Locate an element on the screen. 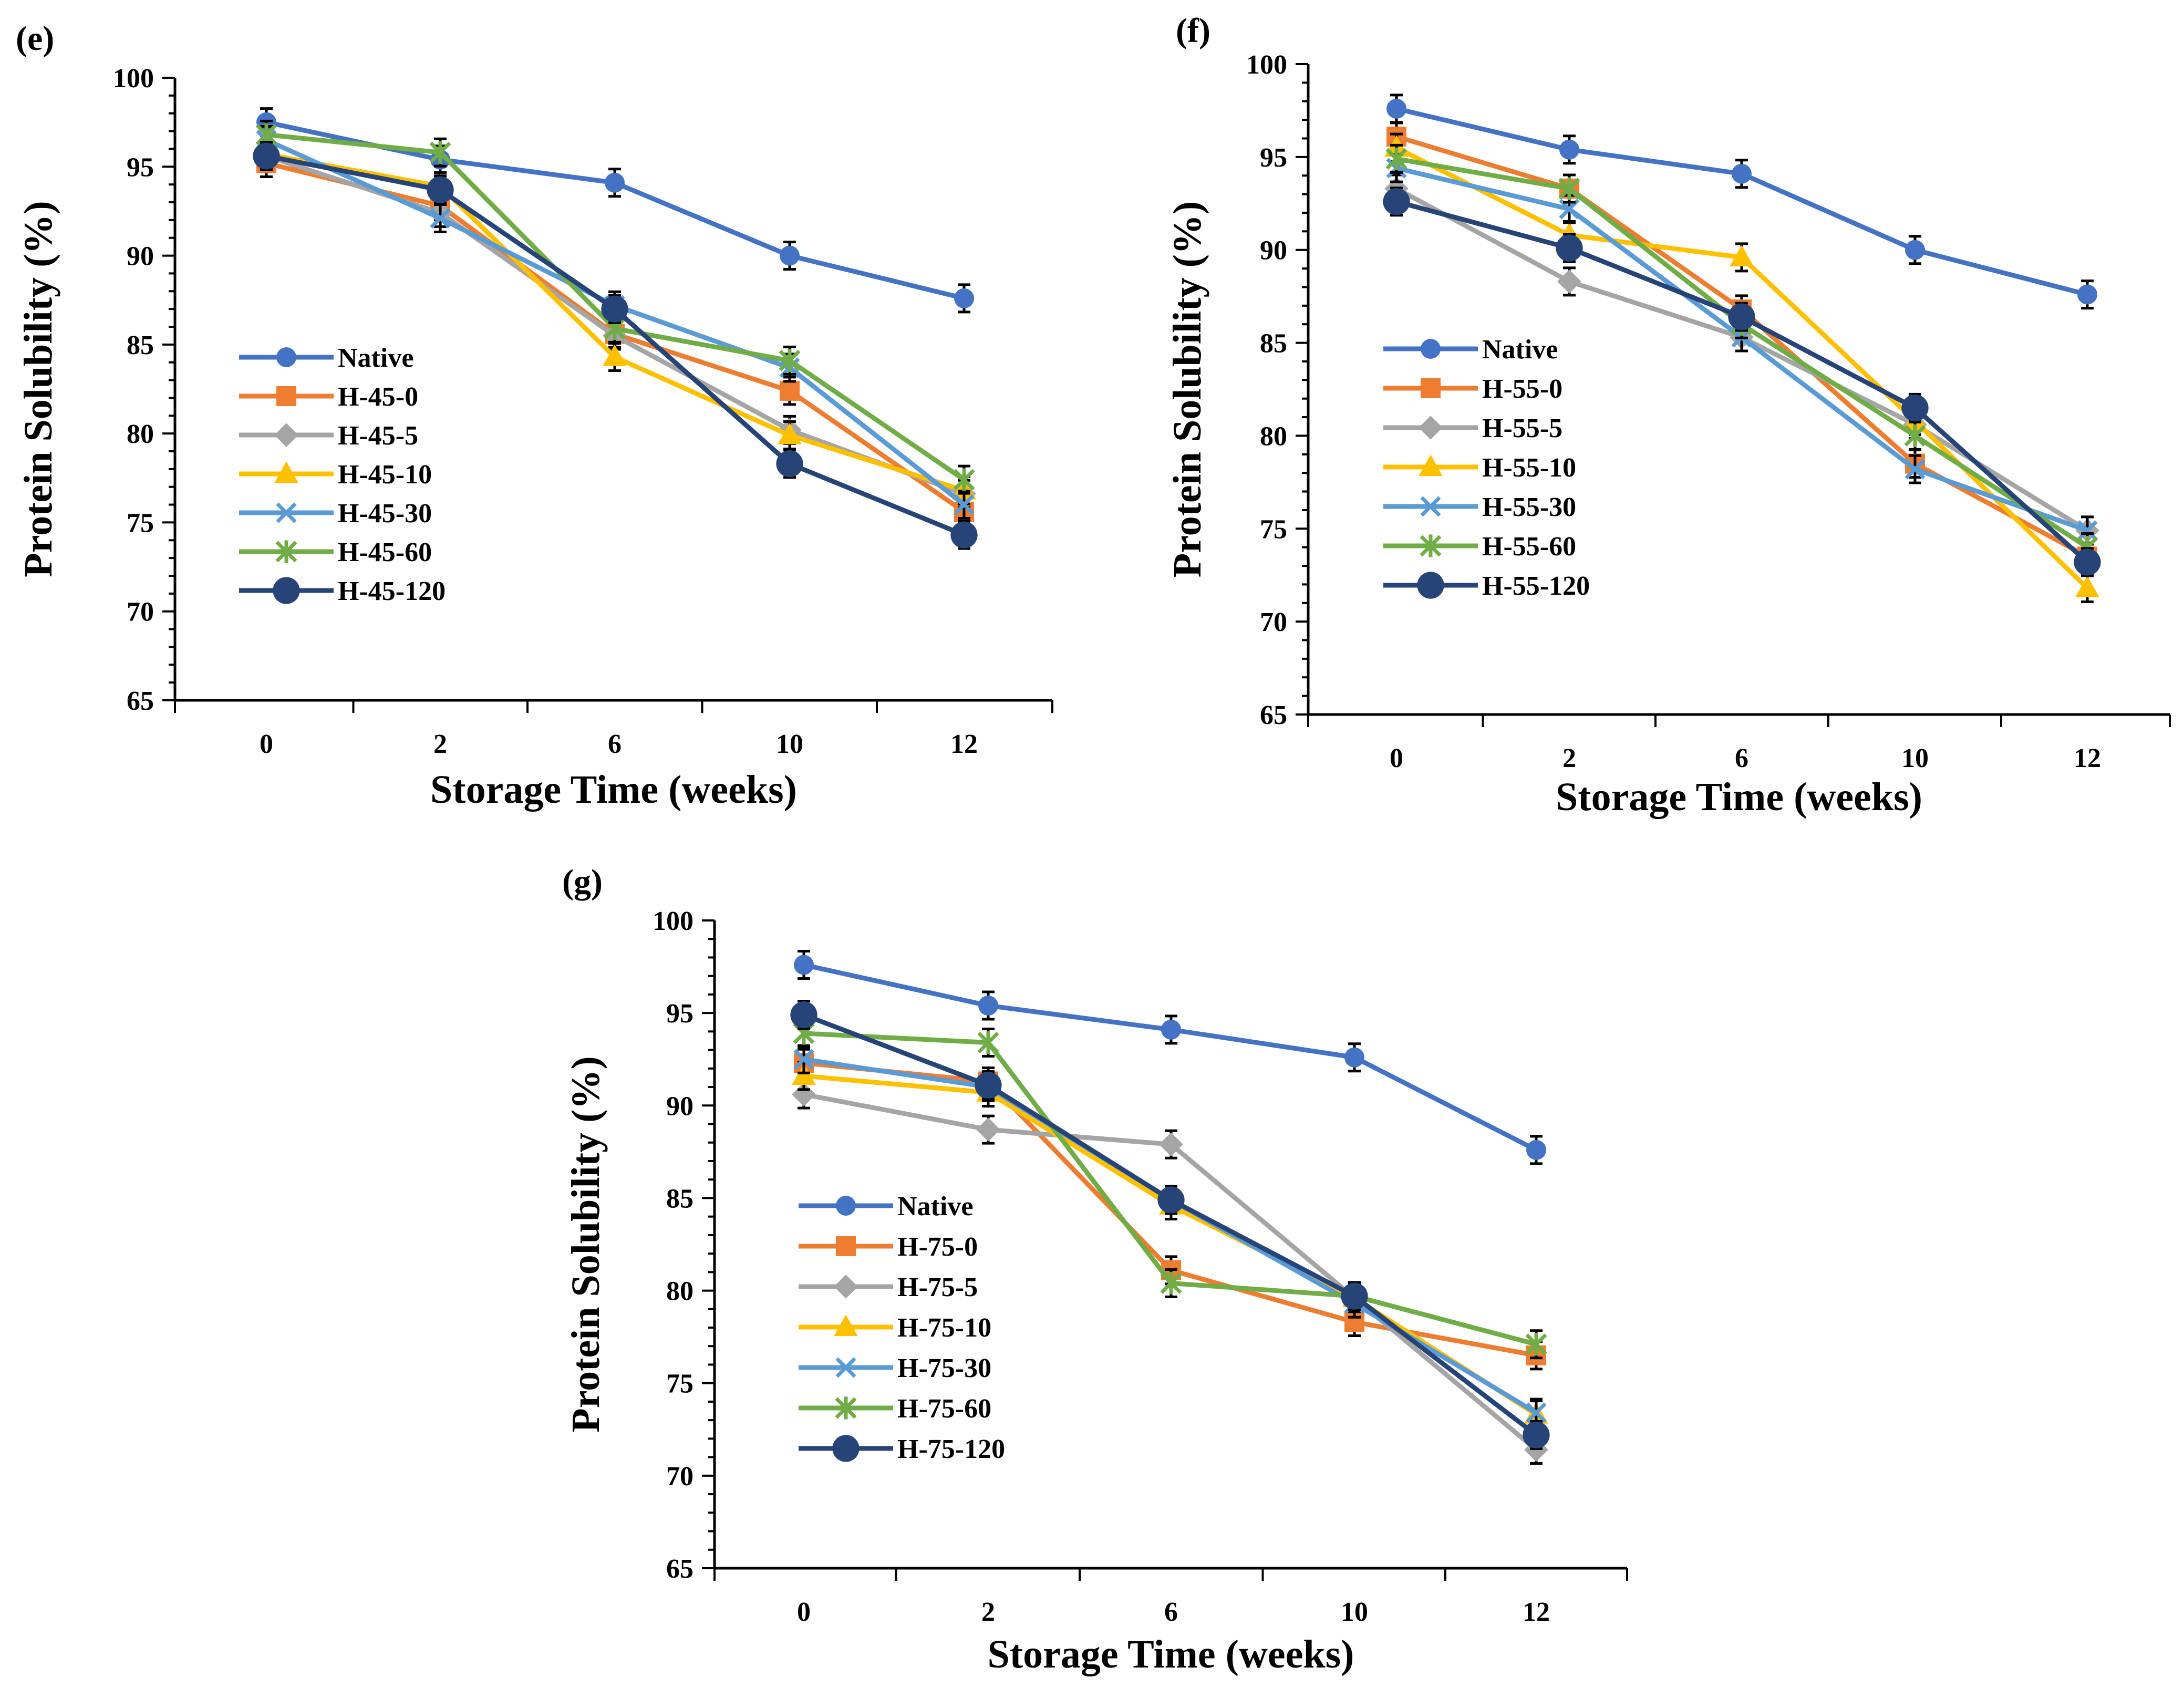  legend-label: H-75-30 is located at coordinates (944, 1368).